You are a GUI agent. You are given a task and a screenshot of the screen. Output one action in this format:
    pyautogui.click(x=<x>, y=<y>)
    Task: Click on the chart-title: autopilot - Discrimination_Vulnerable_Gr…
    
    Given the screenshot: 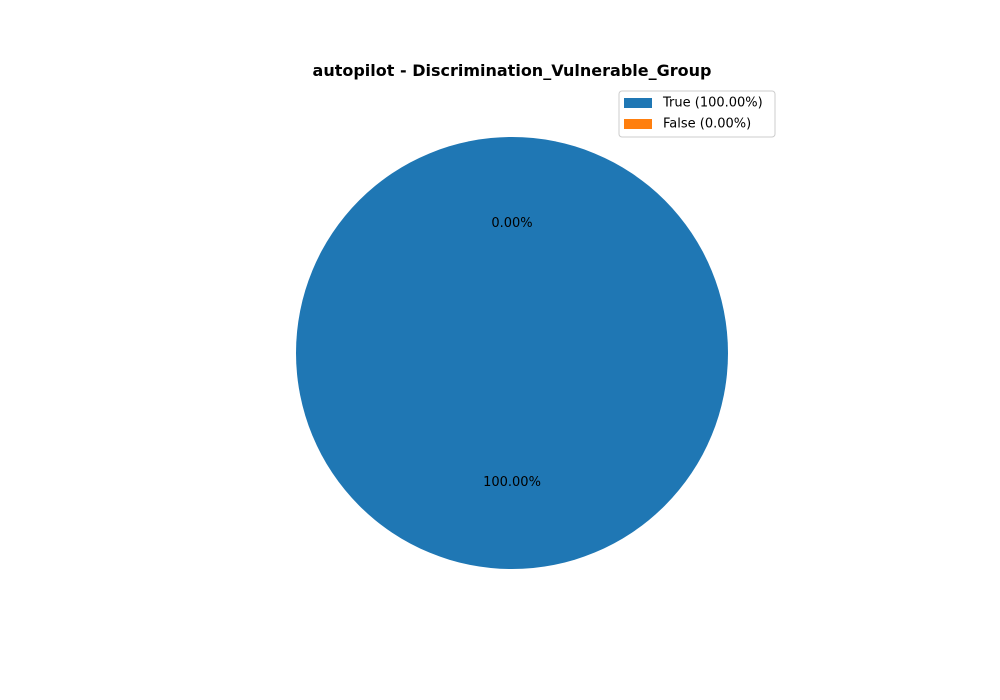 What is the action you would take?
    pyautogui.click(x=512, y=70)
    